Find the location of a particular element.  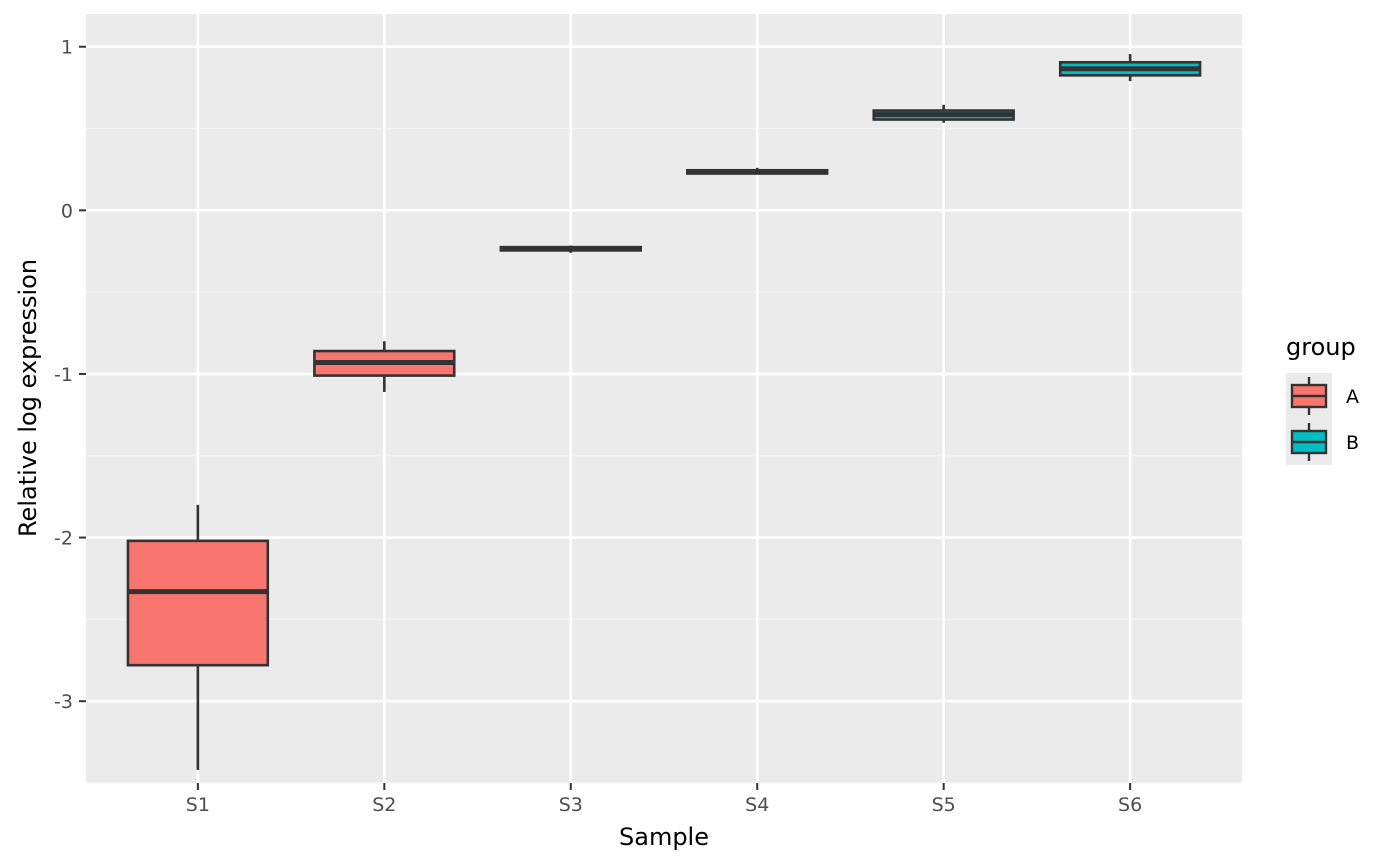

x-tick-label: S5 is located at coordinates (944, 805).